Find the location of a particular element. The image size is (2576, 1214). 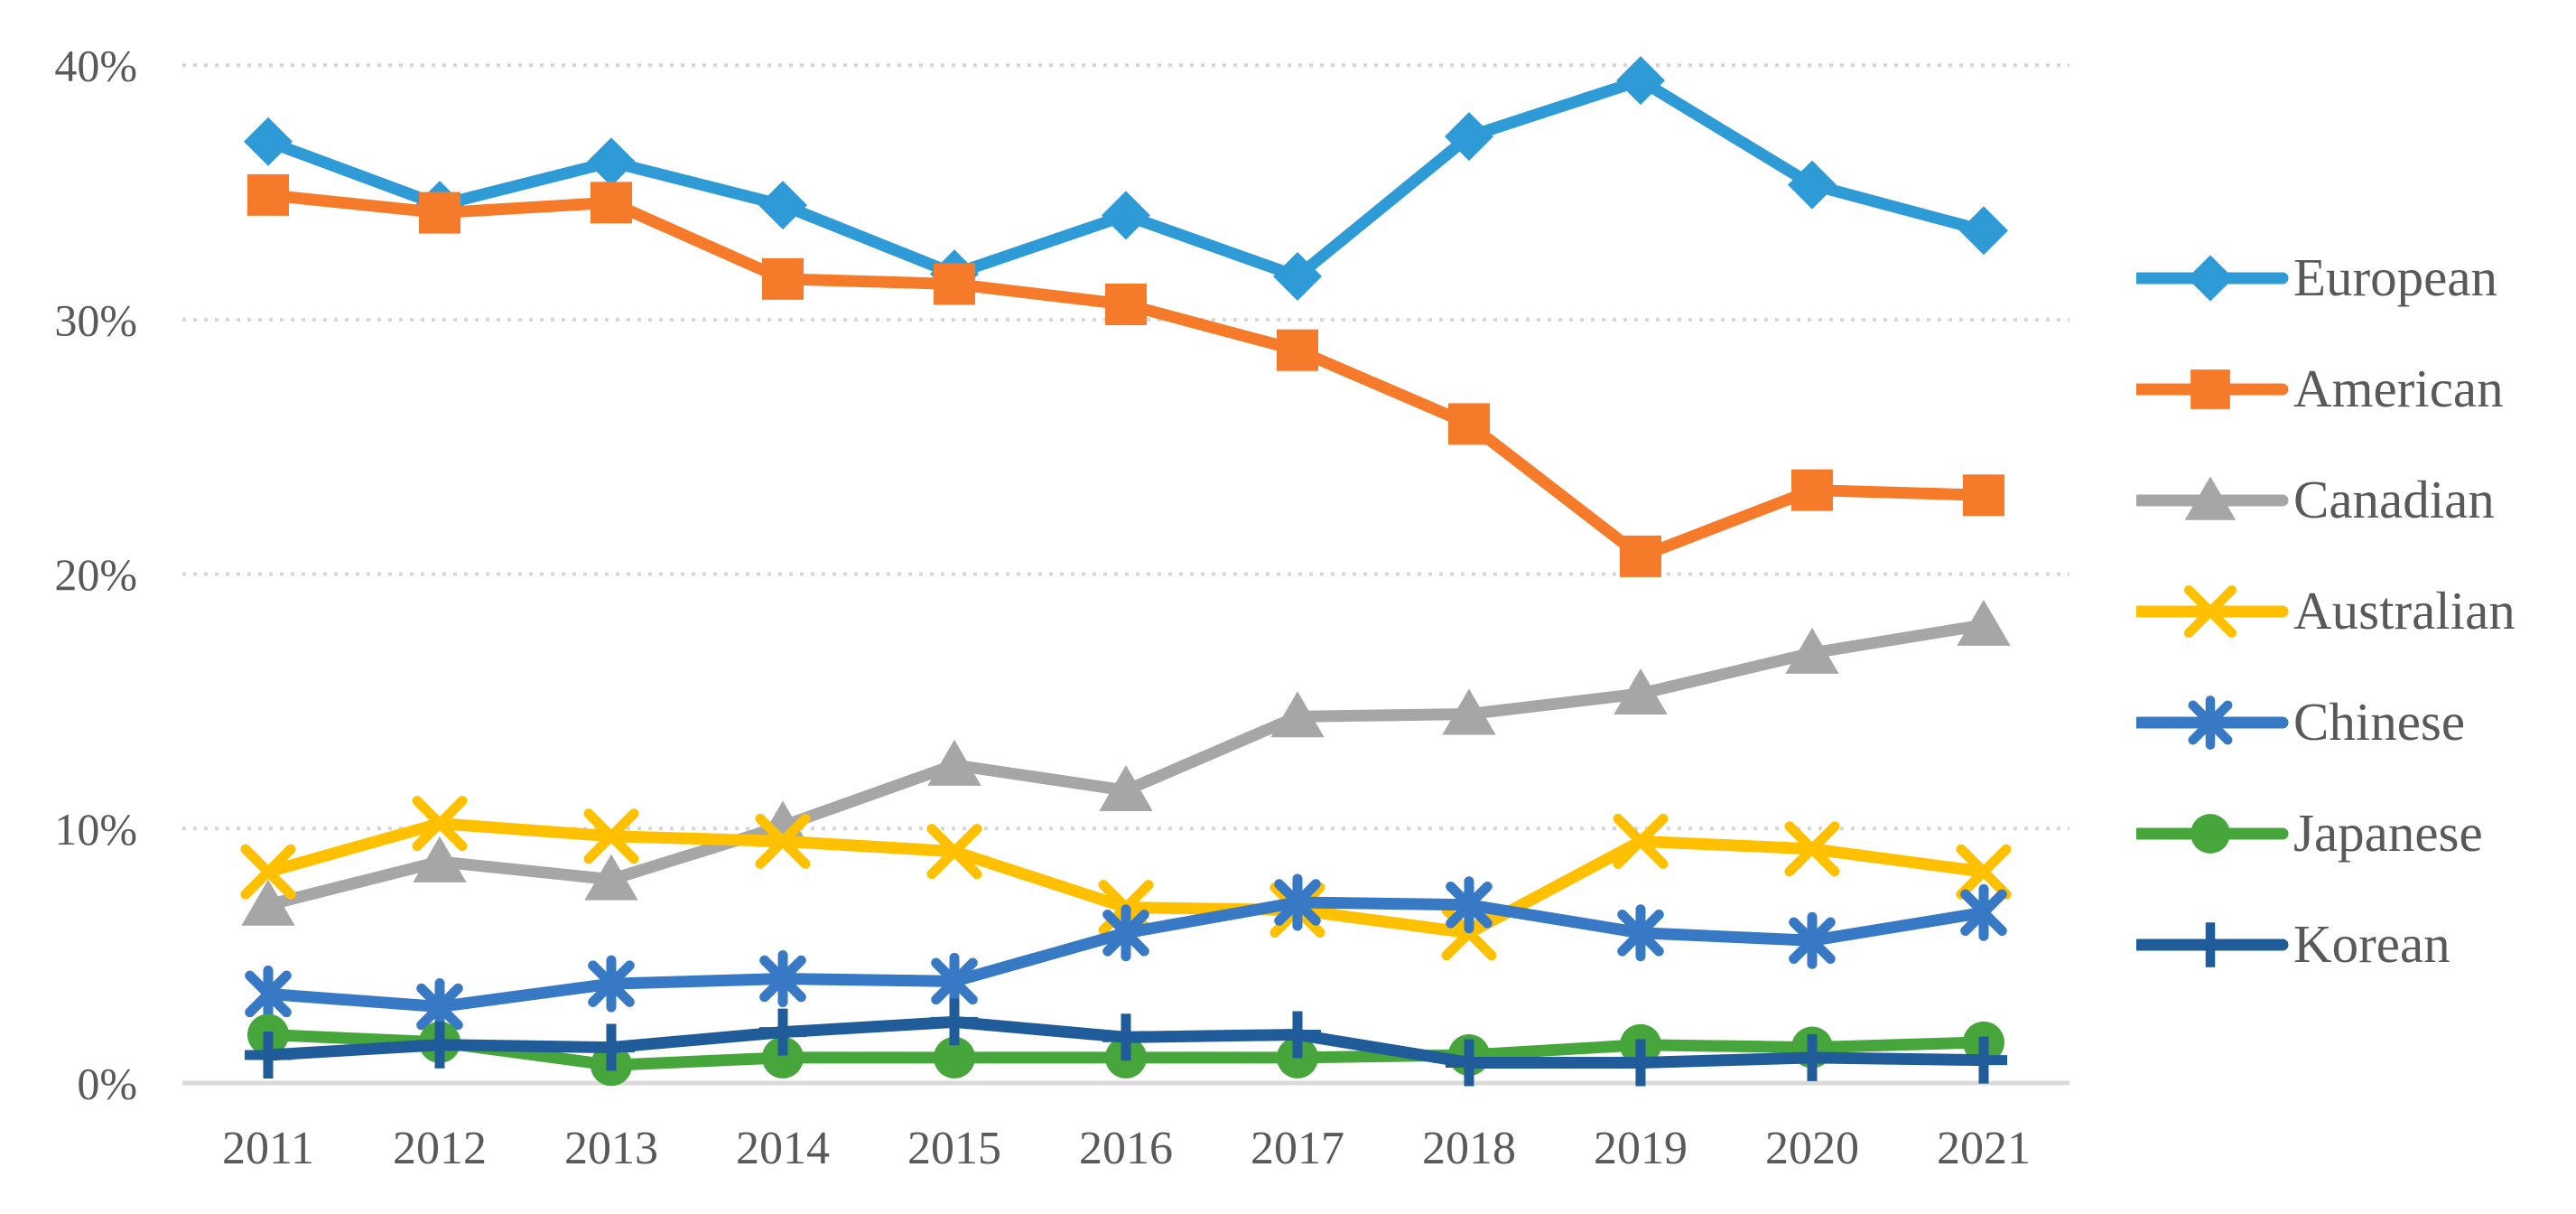

legend-marker-x-icon is located at coordinates (2212, 611).